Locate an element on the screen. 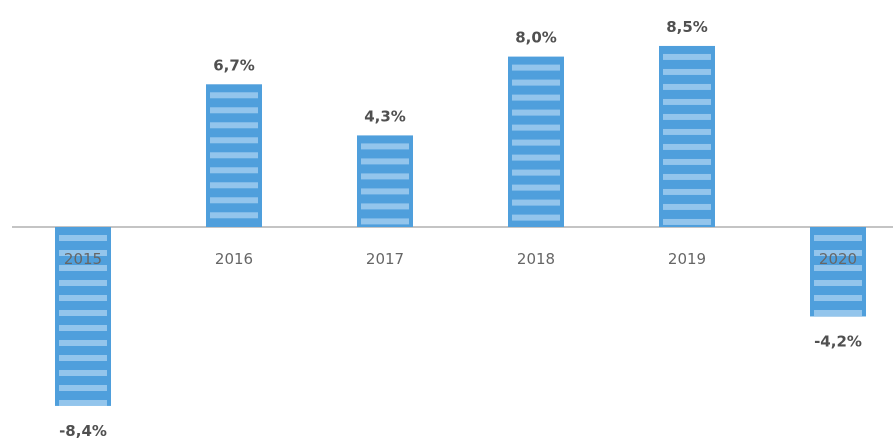 The height and width of the screenshot is (440, 893). bar-rect-2020 is located at coordinates (838, 272).